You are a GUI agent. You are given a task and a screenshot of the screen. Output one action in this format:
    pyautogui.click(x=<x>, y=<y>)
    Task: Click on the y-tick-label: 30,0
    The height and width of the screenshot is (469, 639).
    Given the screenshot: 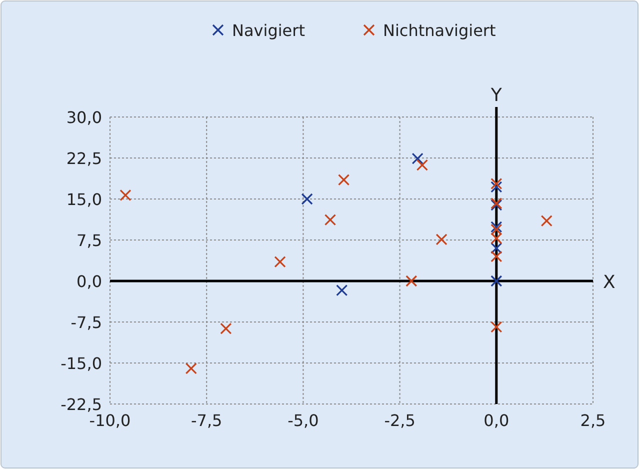 What is the action you would take?
    pyautogui.click(x=84, y=117)
    